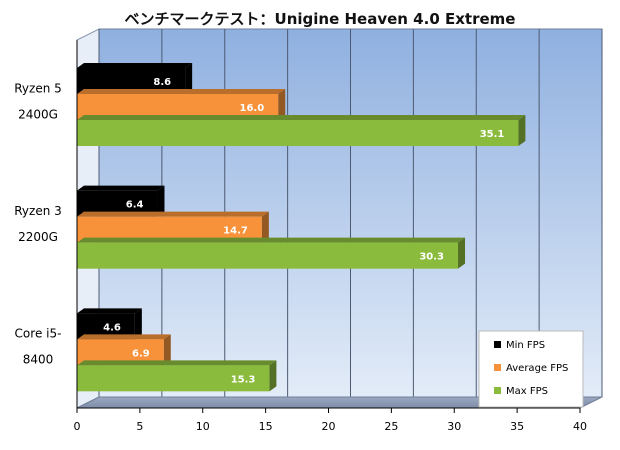 This screenshot has width=620, height=450. Describe the element at coordinates (252, 108) in the screenshot. I see `data-label-average-fps-ryzen-5-2400g: 16.0` at that location.